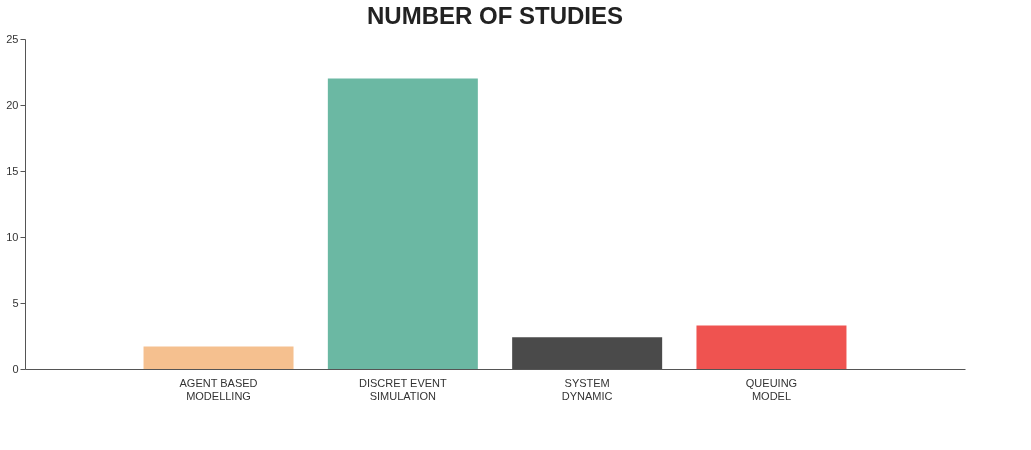 This screenshot has height=450, width=1031. I want to click on y-tick-label: 5, so click(15, 302).